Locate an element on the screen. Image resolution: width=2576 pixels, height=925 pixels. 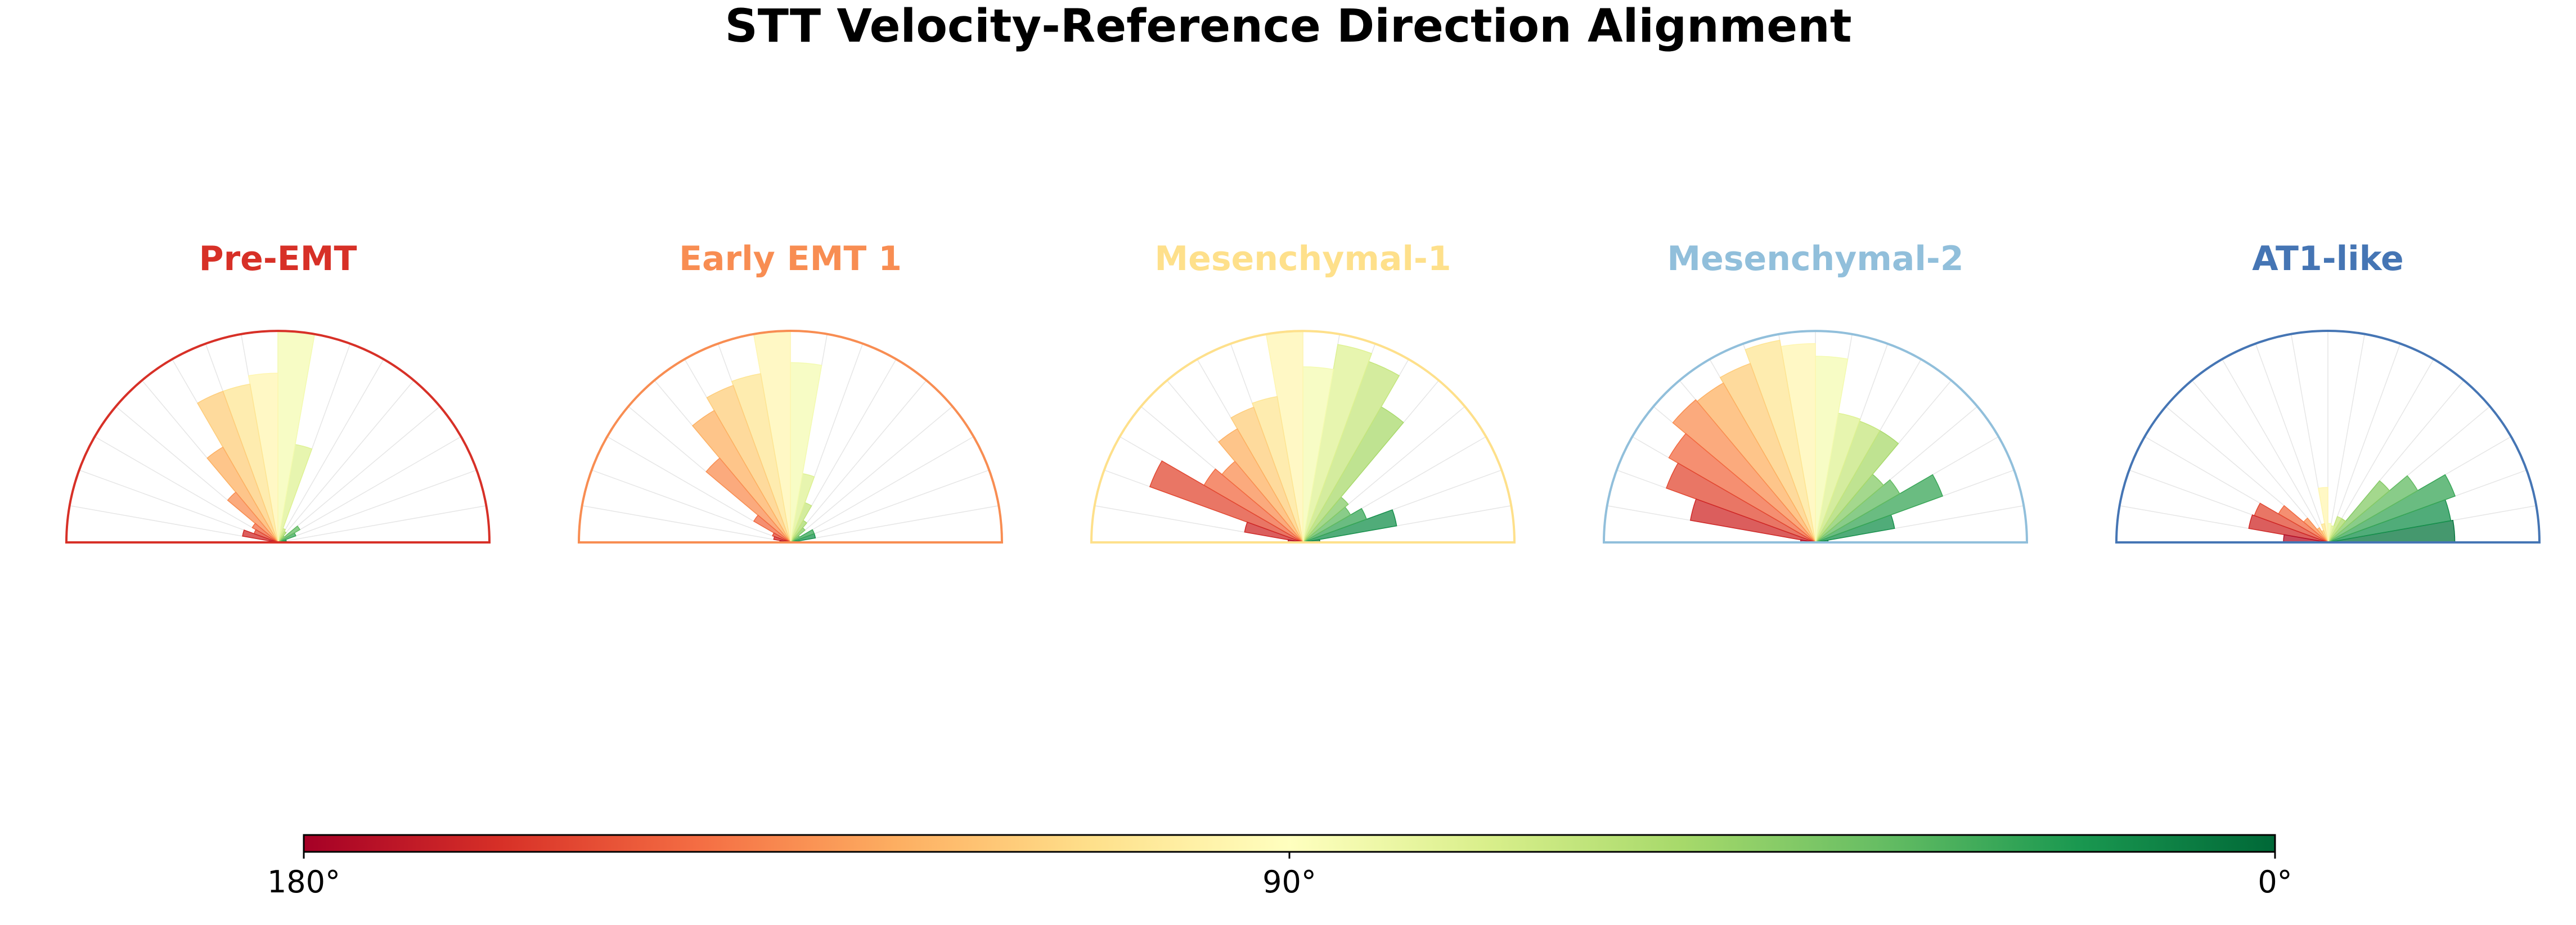
polar-panel: Early EMT 1 is located at coordinates (790, 392).